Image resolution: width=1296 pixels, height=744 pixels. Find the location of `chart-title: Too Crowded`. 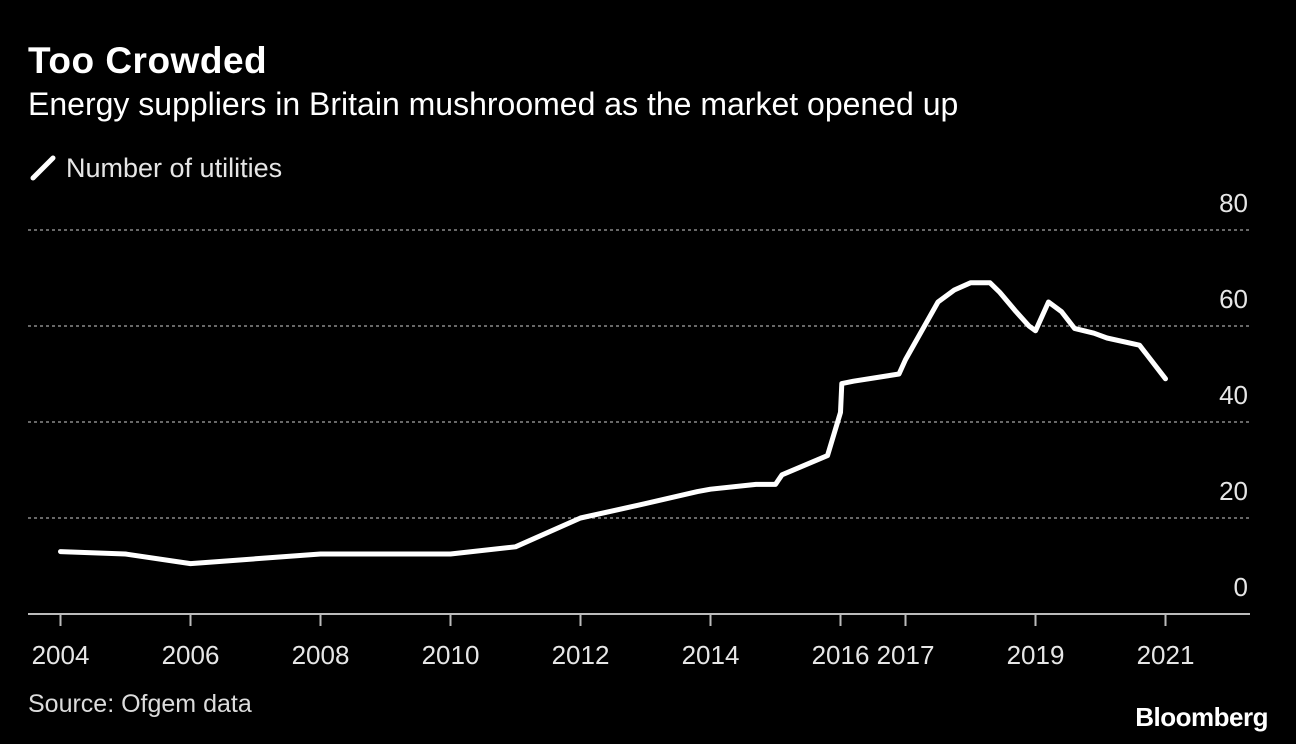

chart-title: Too Crowded is located at coordinates (148, 60).